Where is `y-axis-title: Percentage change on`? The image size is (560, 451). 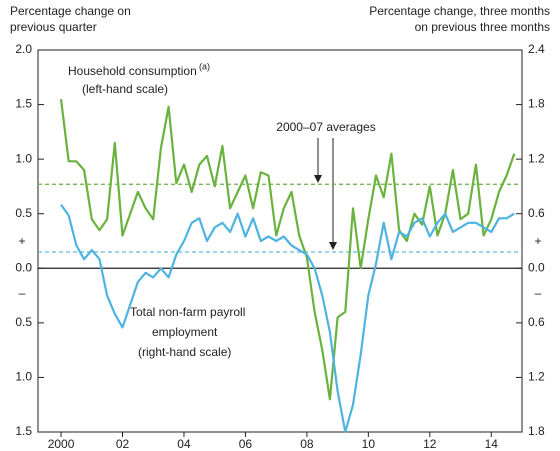
y-axis-title: Percentage change on is located at coordinates (70, 11).